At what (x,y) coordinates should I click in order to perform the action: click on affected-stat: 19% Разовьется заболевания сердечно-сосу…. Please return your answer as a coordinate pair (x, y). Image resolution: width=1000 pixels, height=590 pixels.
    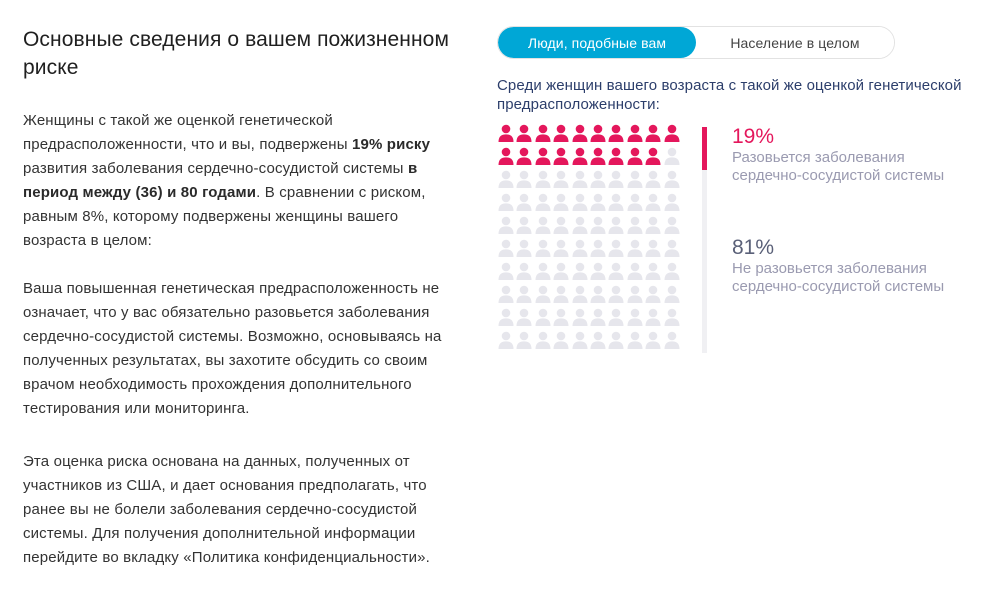
    Looking at the image, I should click on (842, 155).